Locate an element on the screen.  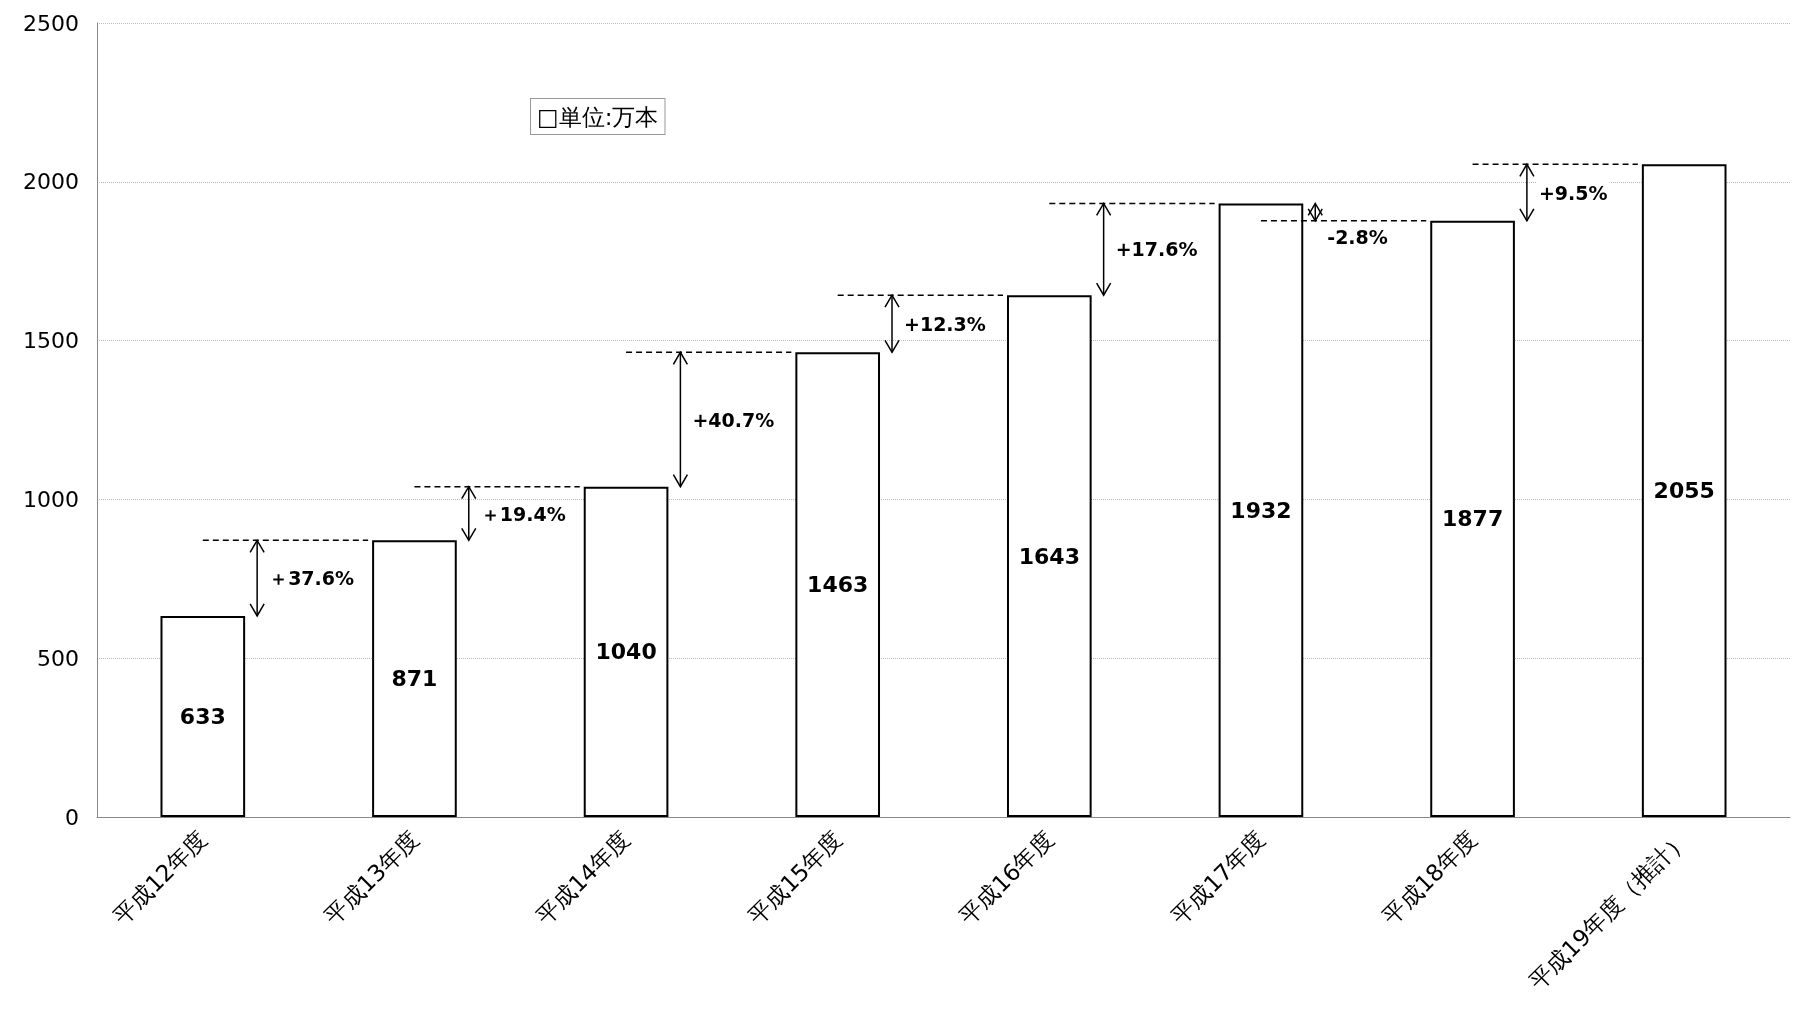
annotation: -2.8% is located at coordinates (1357, 236).